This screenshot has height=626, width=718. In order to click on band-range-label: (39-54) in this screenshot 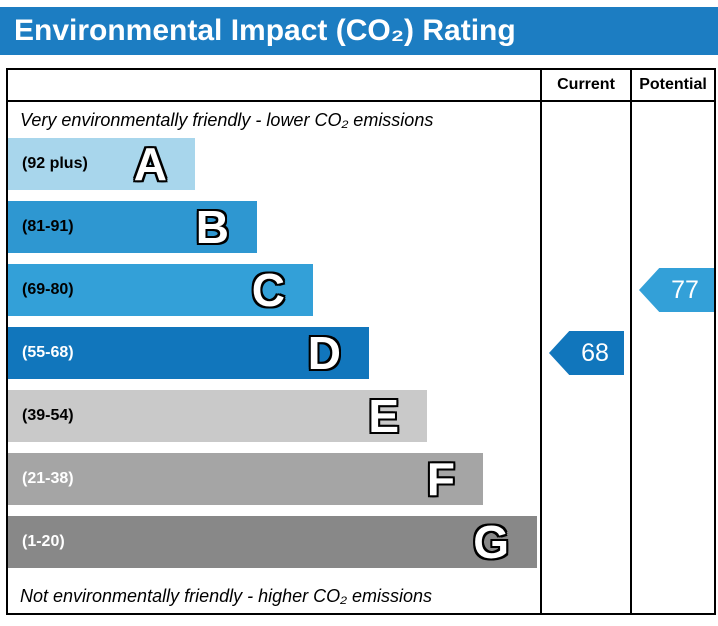, I will do `click(48, 415)`.